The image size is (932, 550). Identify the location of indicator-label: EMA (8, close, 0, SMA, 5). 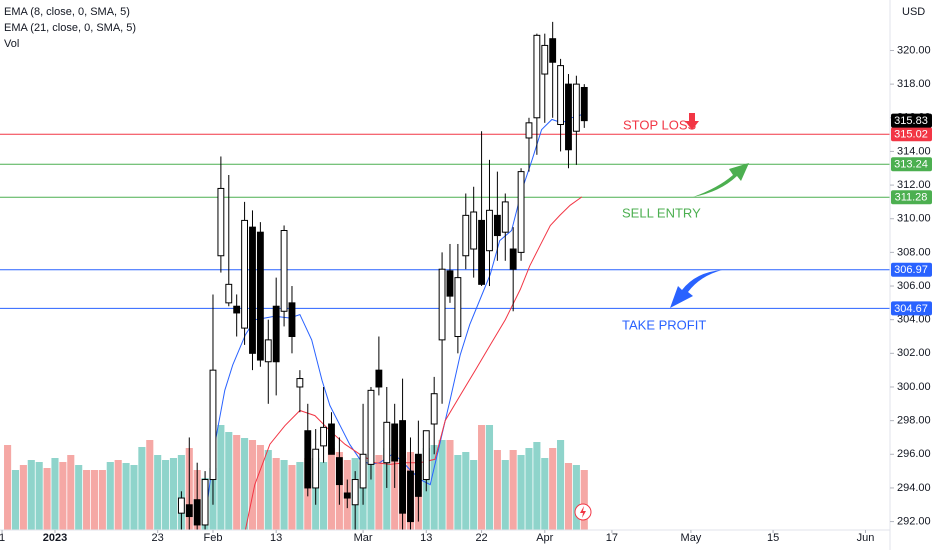
(67, 12).